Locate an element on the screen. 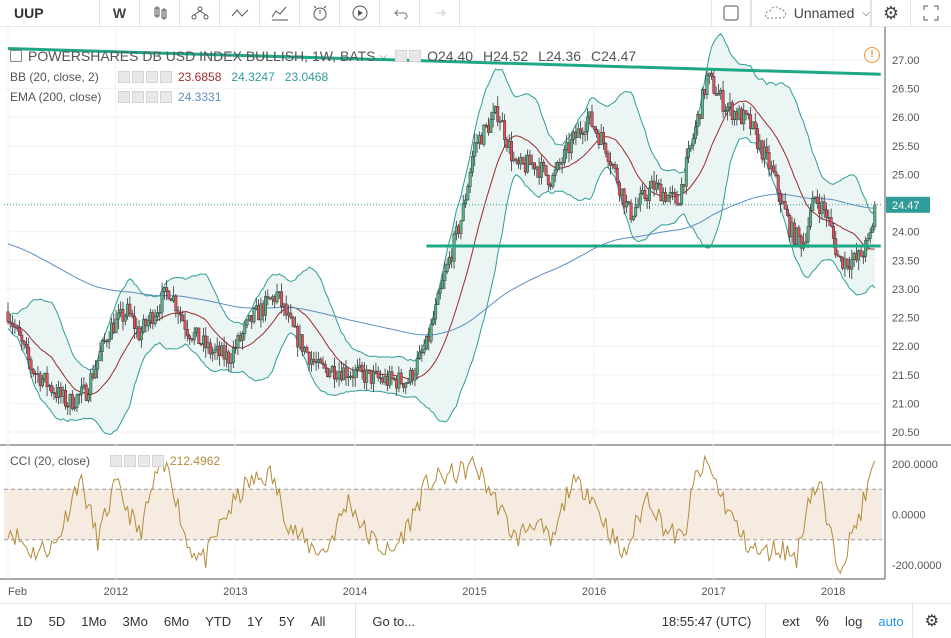  ext-toggle: ext is located at coordinates (786, 621).